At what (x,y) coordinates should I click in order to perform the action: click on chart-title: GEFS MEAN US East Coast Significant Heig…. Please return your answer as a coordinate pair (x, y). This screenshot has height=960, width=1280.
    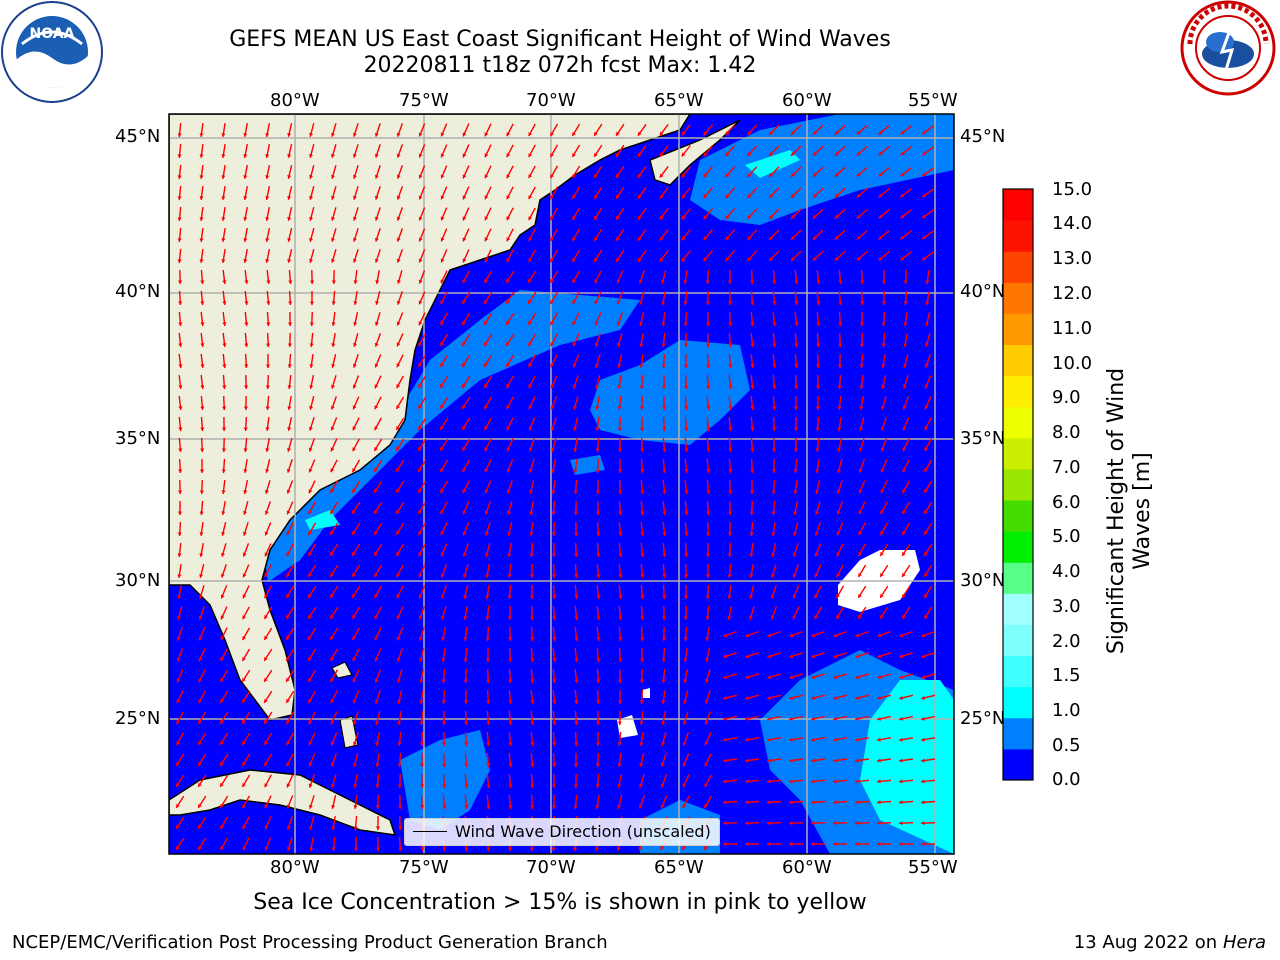
    Looking at the image, I should click on (560, 39).